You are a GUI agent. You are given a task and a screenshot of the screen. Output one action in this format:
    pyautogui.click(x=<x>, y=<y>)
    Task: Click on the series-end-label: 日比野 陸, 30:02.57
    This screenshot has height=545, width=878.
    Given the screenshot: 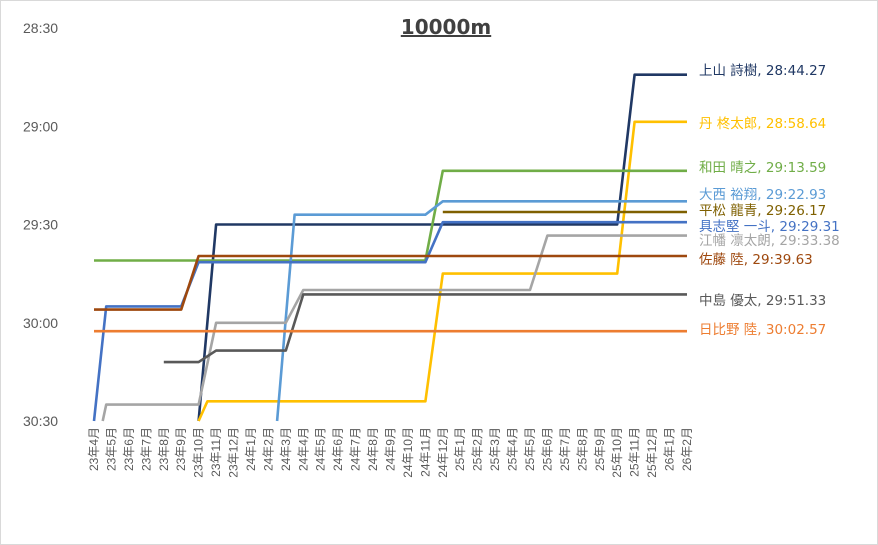 What is the action you would take?
    pyautogui.click(x=762, y=330)
    